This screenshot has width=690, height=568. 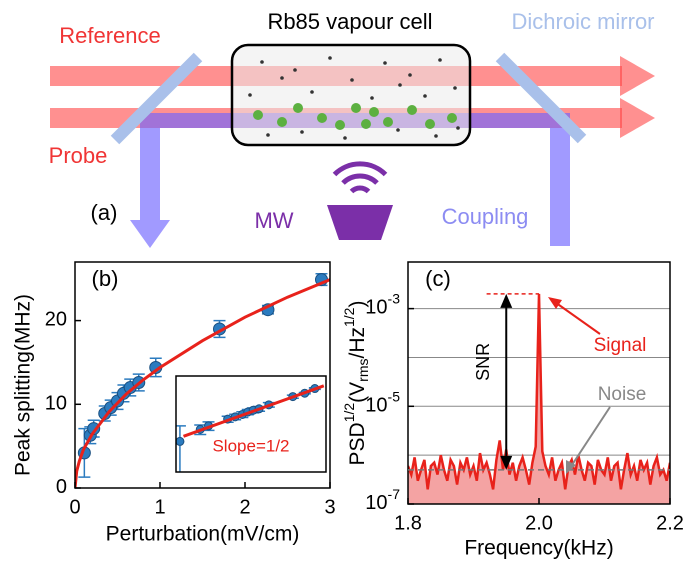 I want to click on y-tick-label: 20, so click(x=56, y=320).